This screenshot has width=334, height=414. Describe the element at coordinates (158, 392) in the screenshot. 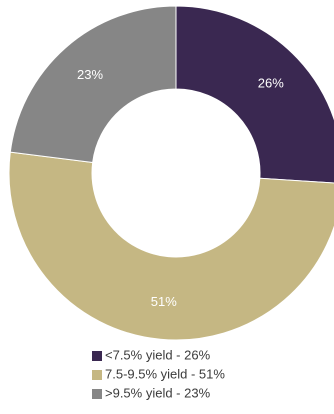

I see `legend-label-3: >9.5% yield - 23%` at that location.